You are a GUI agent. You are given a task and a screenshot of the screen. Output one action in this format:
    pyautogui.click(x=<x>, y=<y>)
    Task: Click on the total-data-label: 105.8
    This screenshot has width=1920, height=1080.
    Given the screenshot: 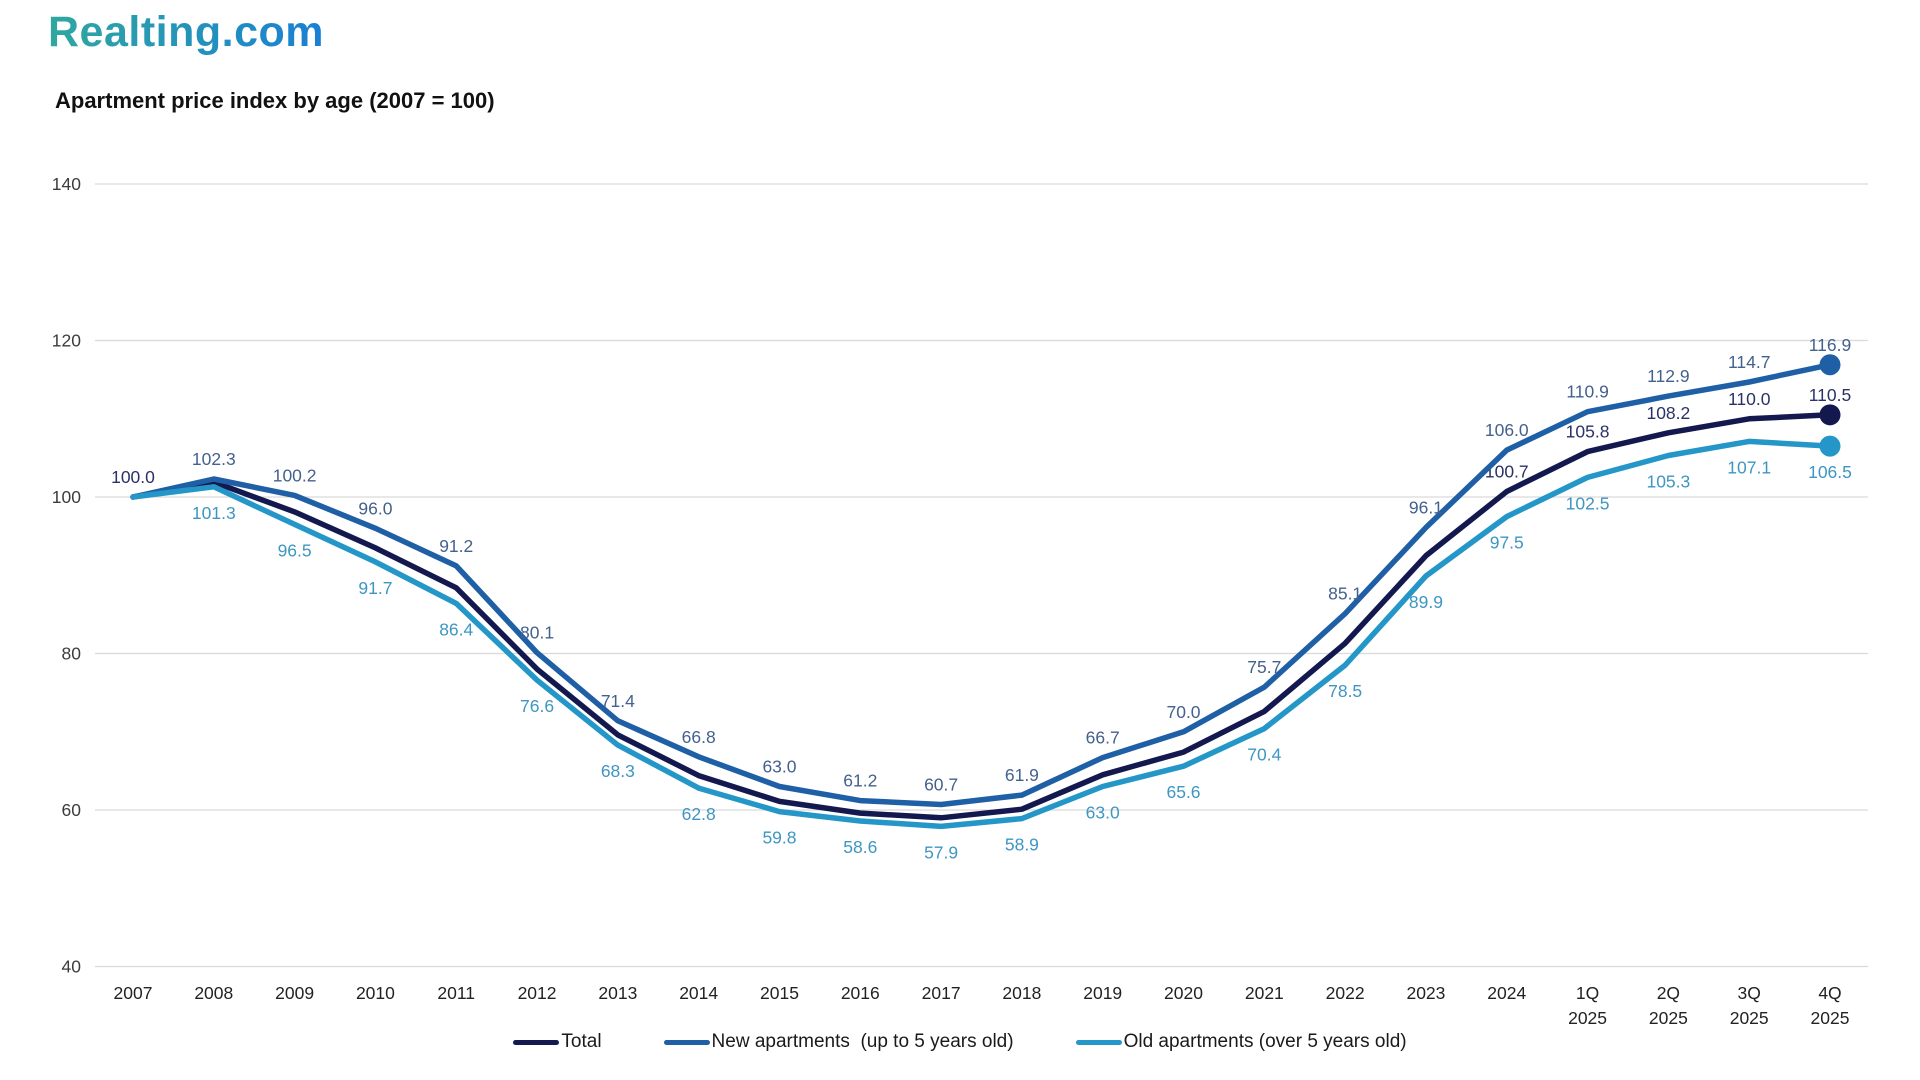 What is the action you would take?
    pyautogui.click(x=1588, y=432)
    